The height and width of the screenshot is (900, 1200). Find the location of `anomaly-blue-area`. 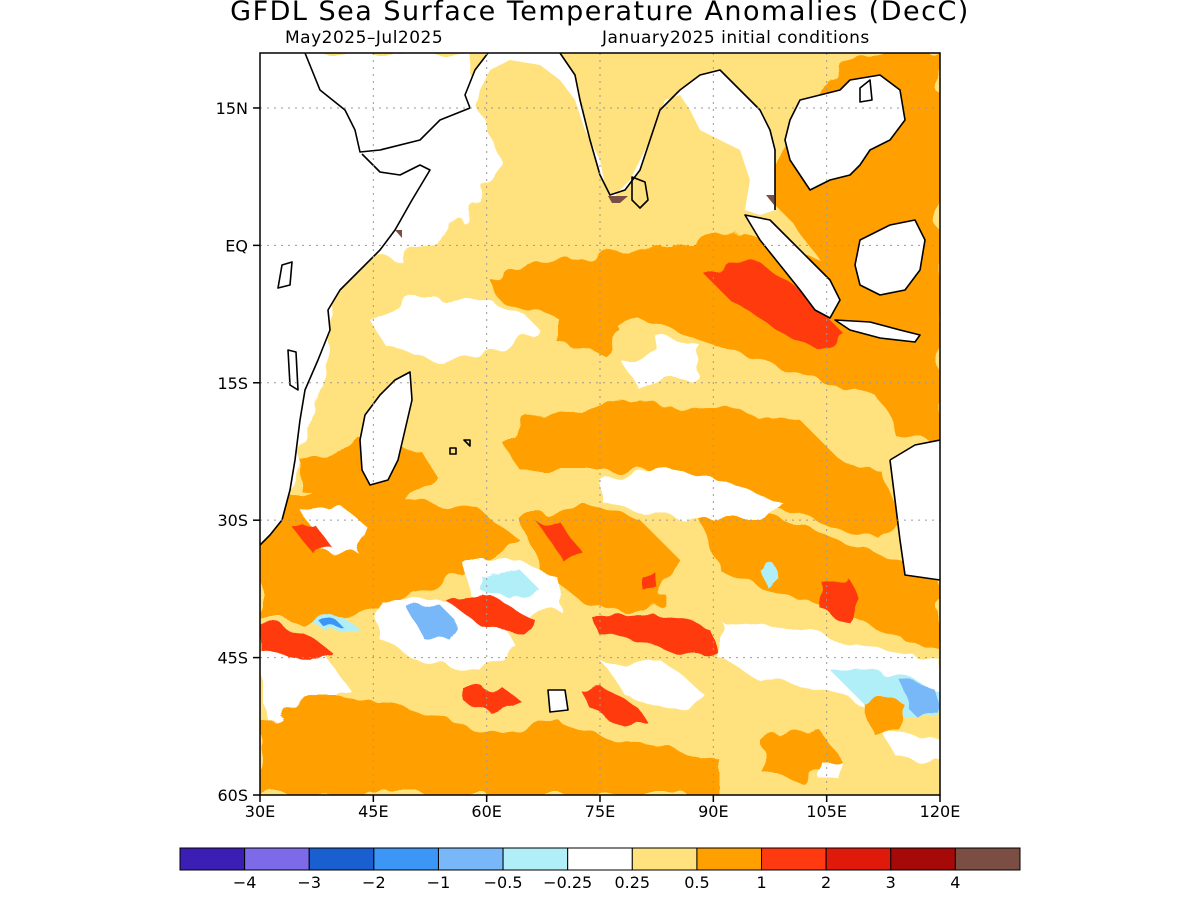

anomaly-blue-area is located at coordinates (332, 625).